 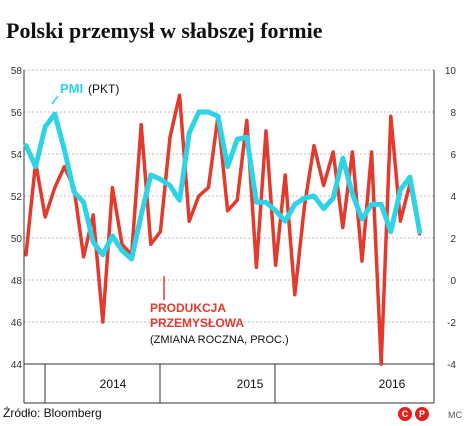 What do you see at coordinates (17, 71) in the screenshot?
I see `left-axis-tick-label: 58` at bounding box center [17, 71].